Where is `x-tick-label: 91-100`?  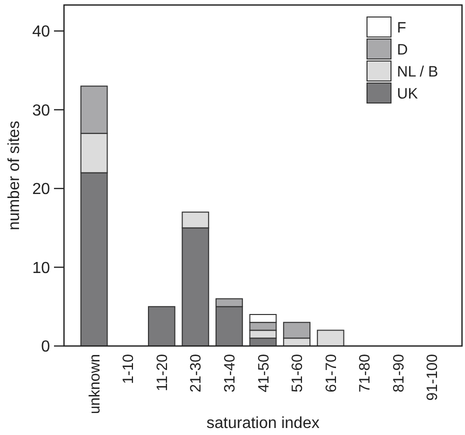 x-tick-label: 91-100 is located at coordinates (433, 377).